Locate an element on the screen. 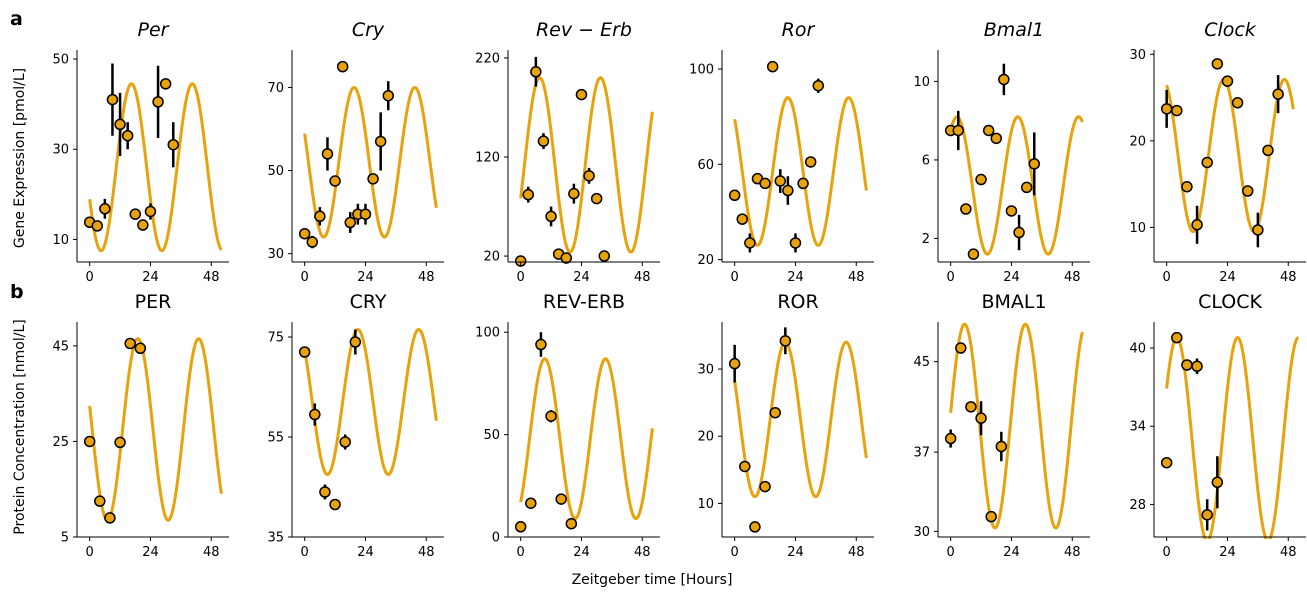 This screenshot has width=1307, height=593. subplot-title: Bmal1 is located at coordinates (1014, 30).